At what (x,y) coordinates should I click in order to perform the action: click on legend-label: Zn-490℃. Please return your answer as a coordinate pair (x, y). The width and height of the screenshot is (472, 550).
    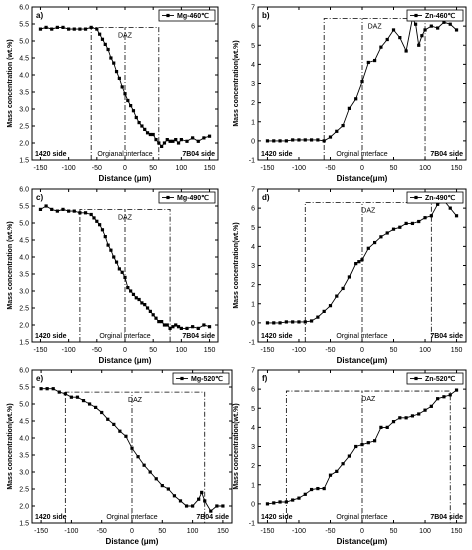
    Looking at the image, I should click on (440, 198).